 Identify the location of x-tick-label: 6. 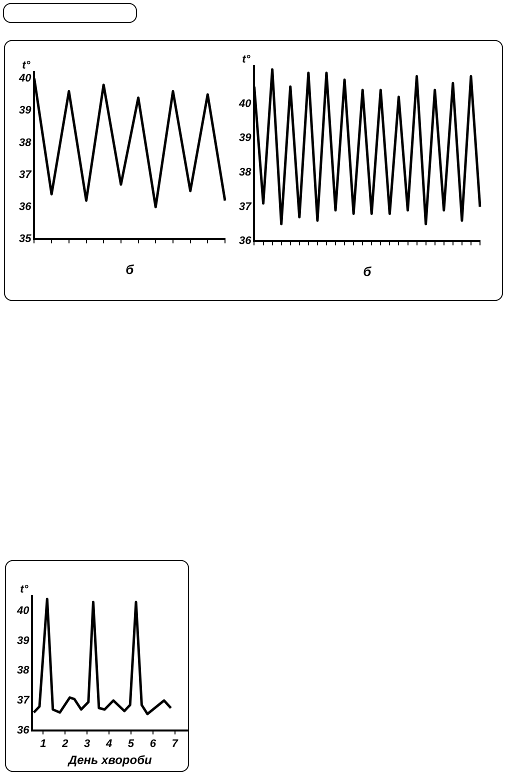
(153, 744).